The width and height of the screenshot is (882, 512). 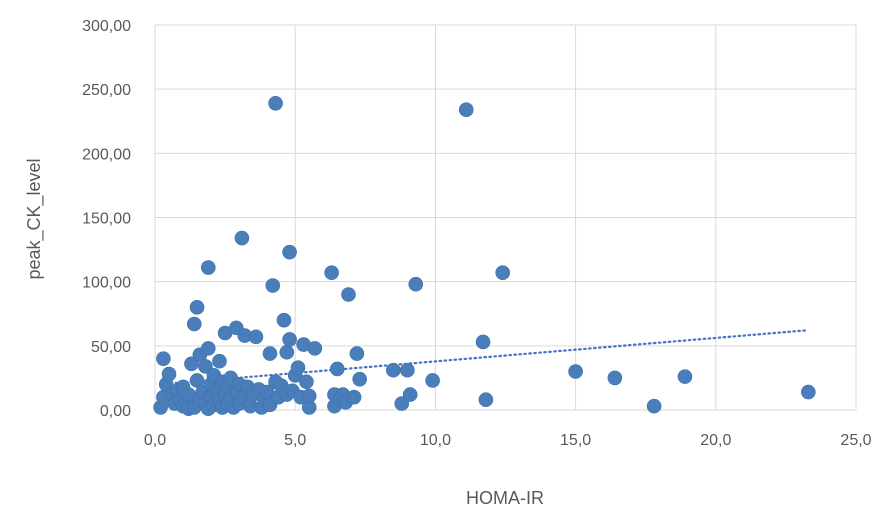 I want to click on y-tick-label: 0,00, so click(x=115, y=411).